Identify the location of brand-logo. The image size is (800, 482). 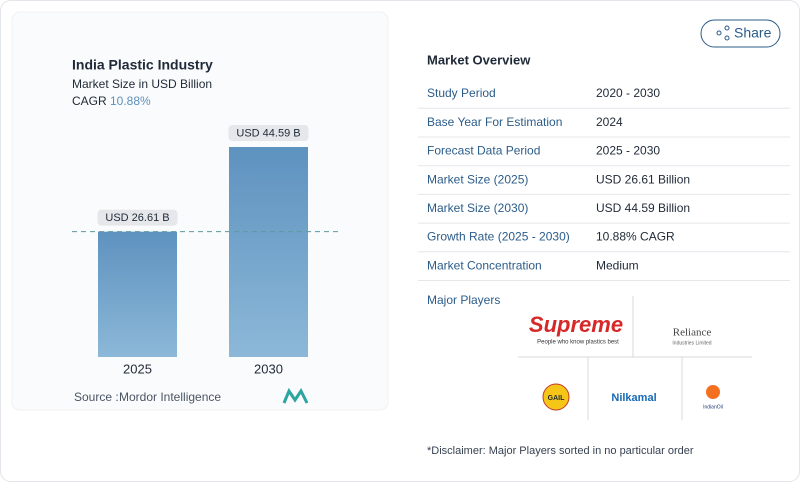
(295, 395).